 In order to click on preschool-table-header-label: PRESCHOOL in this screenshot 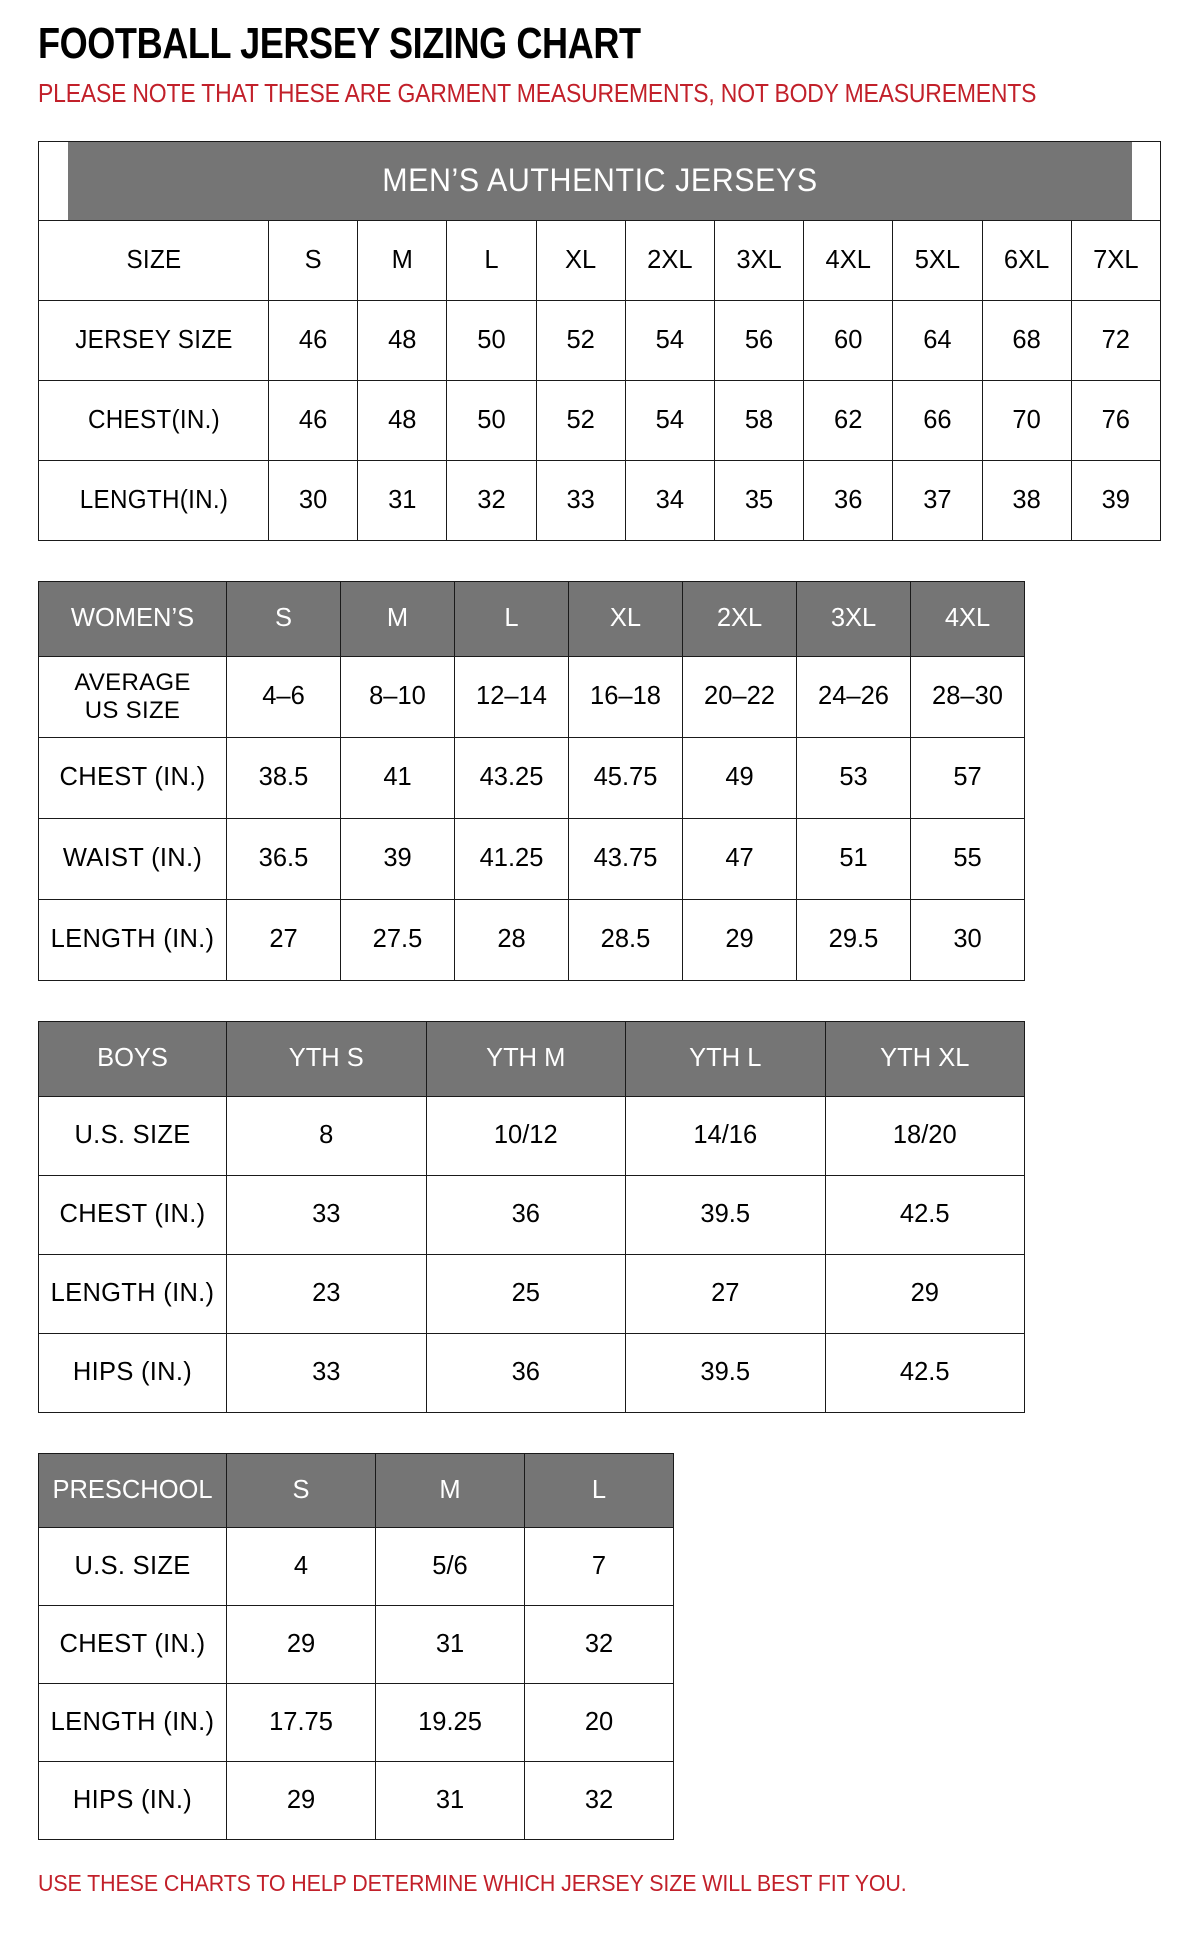, I will do `click(132, 1490)`.